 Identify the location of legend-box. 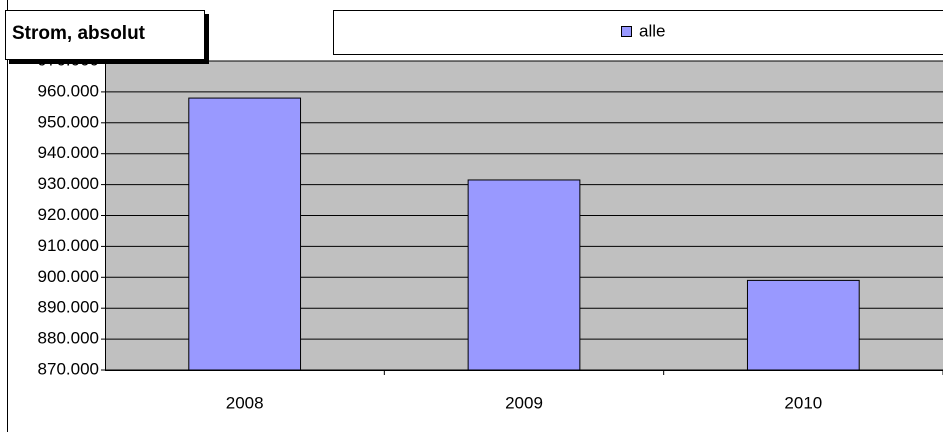
(638, 32).